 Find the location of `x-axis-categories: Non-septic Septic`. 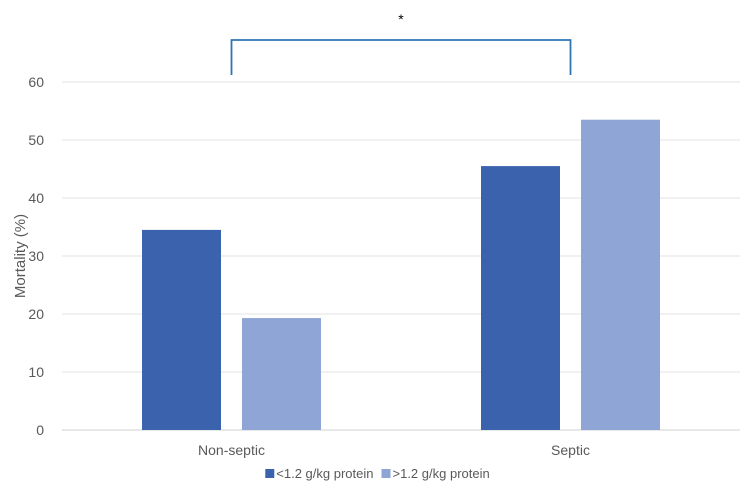

x-axis-categories: Non-septic Septic is located at coordinates (394, 450).